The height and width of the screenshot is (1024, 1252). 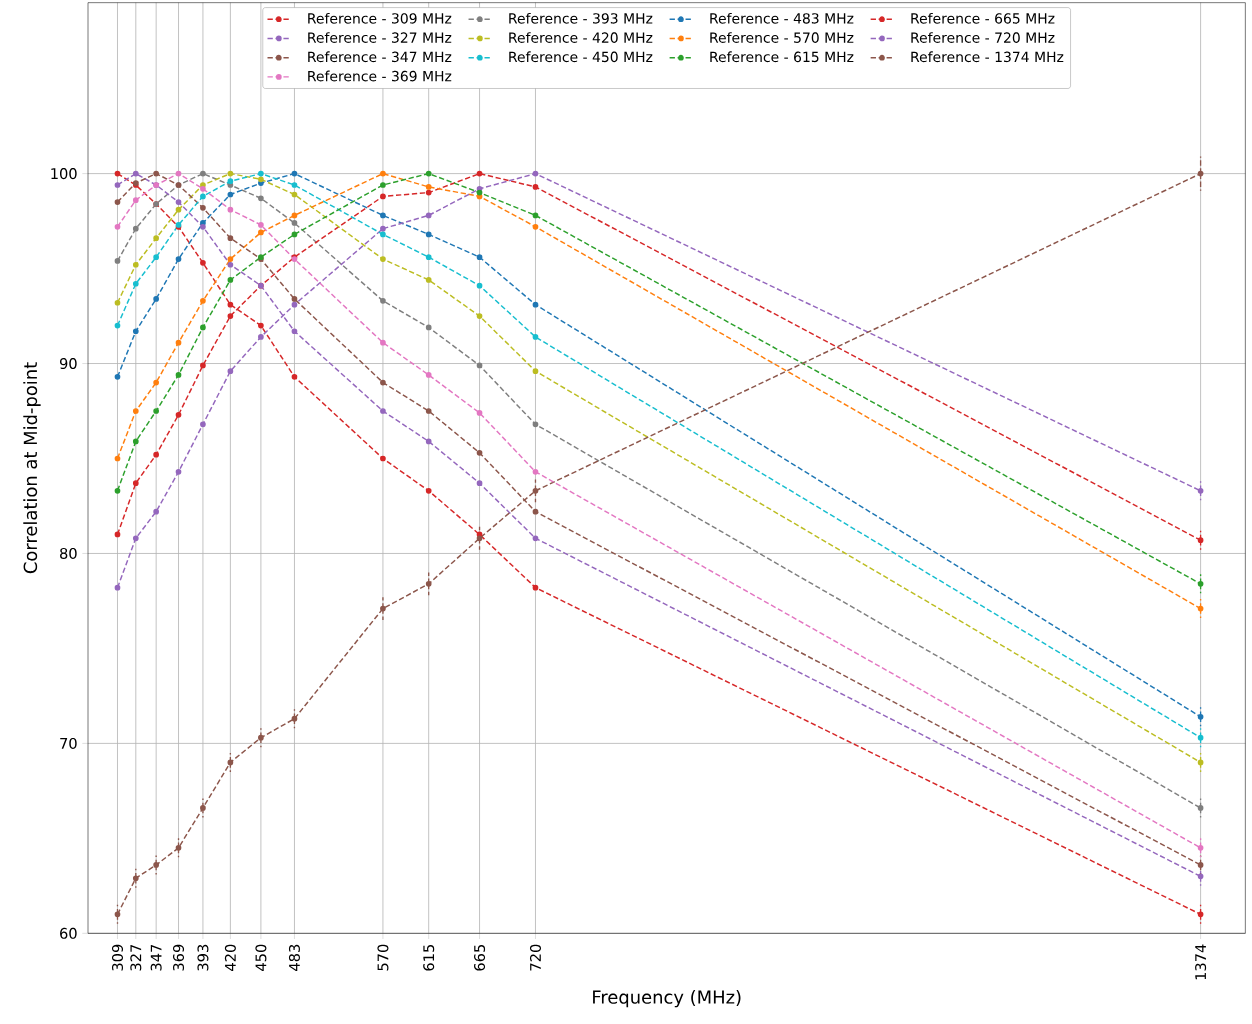 I want to click on legend-label: Reference - 1374 MHz, so click(x=987, y=57).